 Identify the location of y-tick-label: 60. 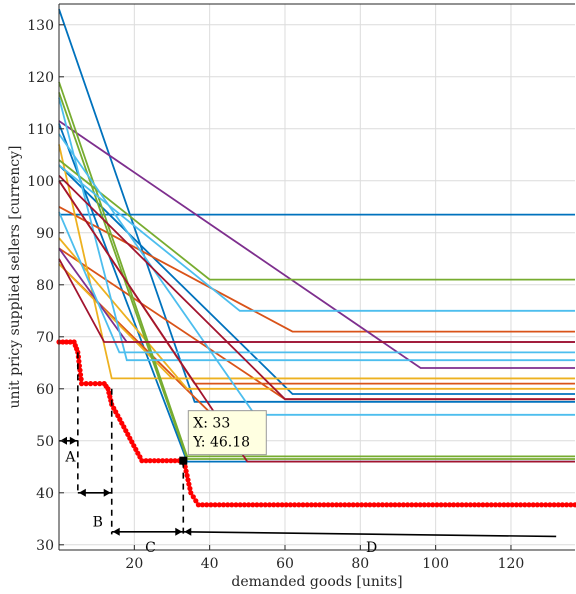
(45, 390).